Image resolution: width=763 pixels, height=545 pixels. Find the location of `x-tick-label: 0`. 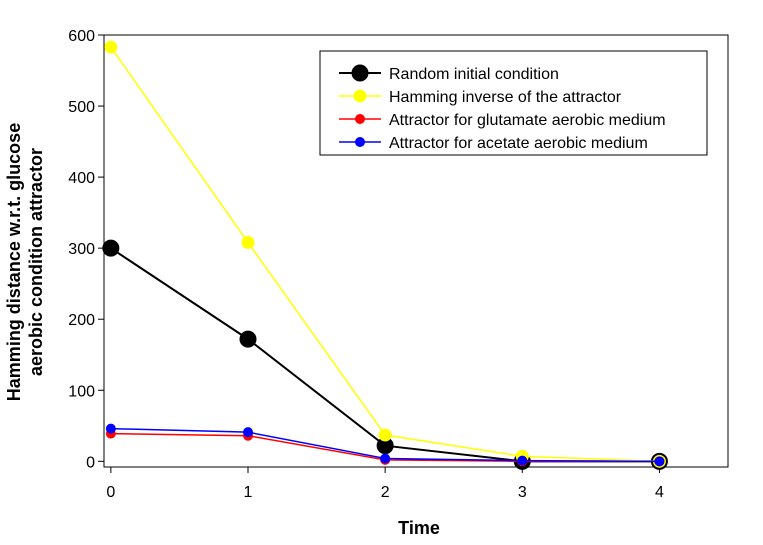

x-tick-label: 0 is located at coordinates (110, 492).